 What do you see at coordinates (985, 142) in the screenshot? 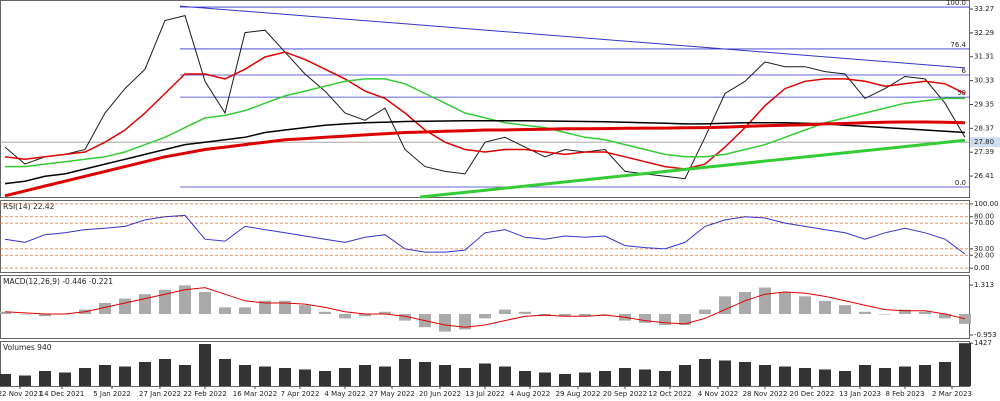
I see `price-tag` at bounding box center [985, 142].